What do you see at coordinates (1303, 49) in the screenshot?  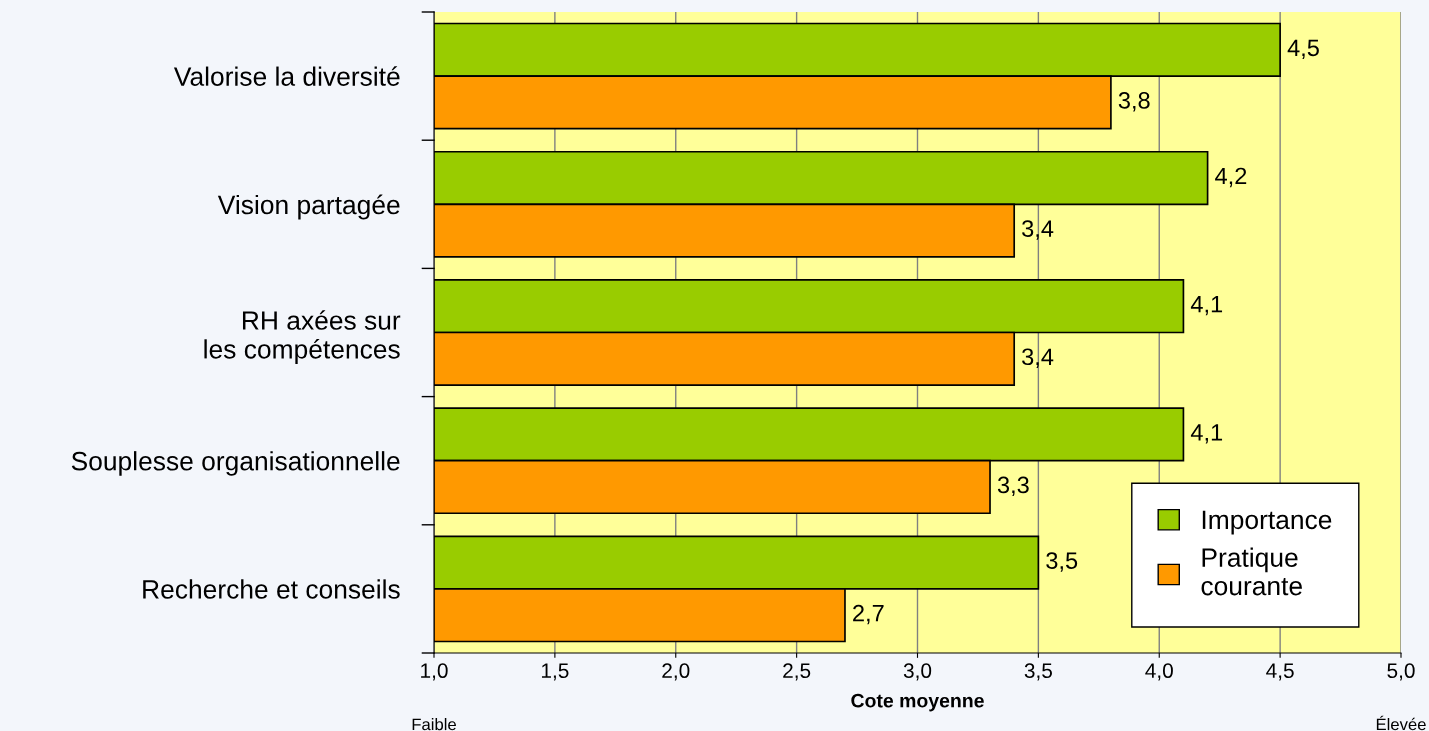 I see `data-label: 4,5` at bounding box center [1303, 49].